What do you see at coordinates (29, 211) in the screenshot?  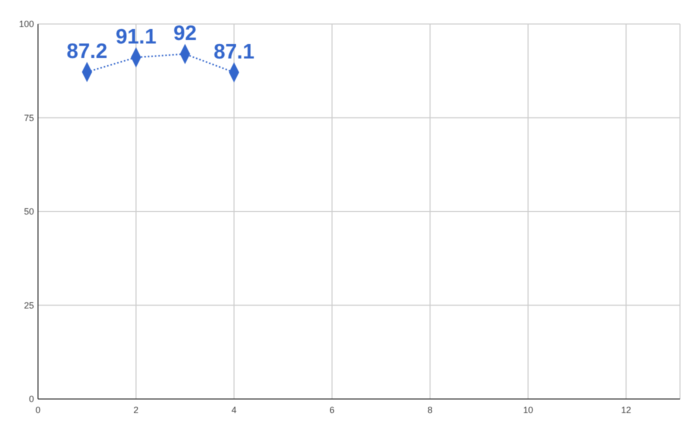 I see `y-tick-label: 50` at bounding box center [29, 211].